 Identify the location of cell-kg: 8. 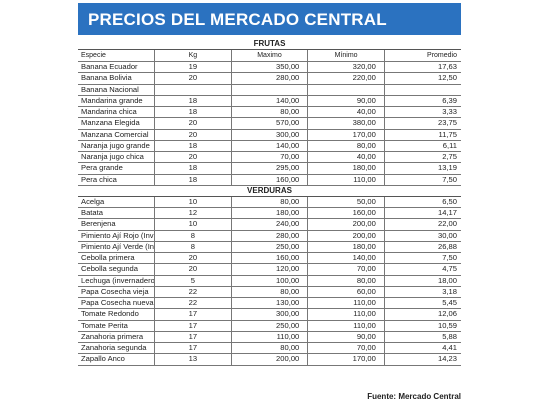
(193, 236).